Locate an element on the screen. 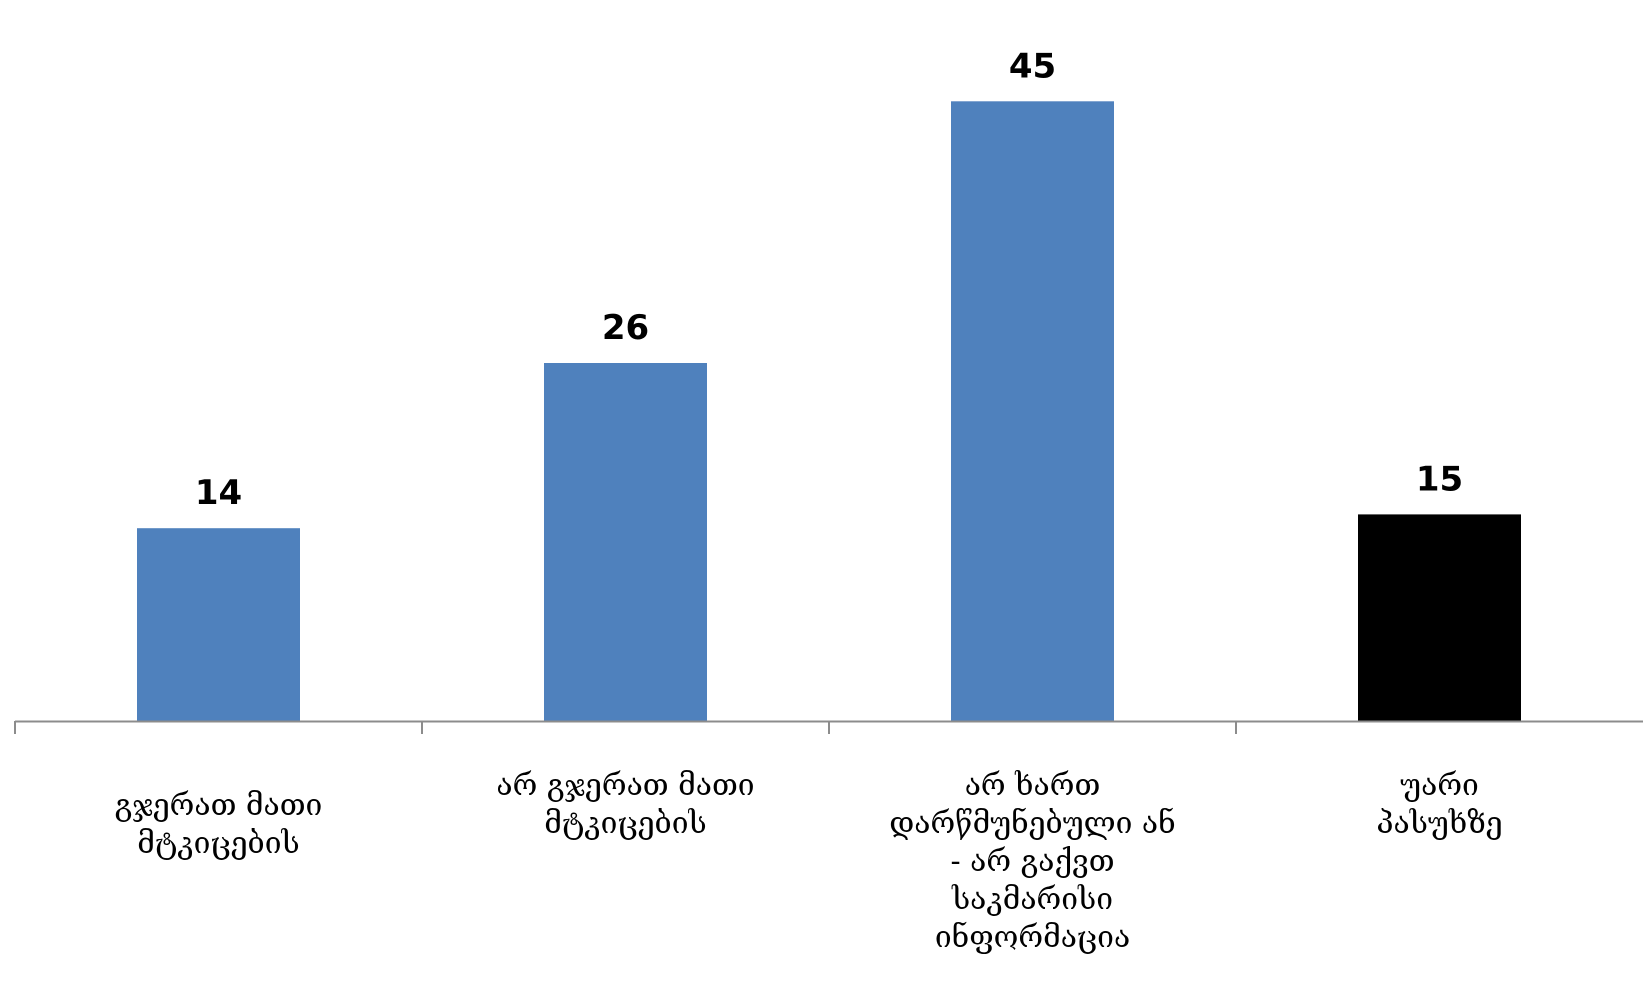 Image resolution: width=1643 pixels, height=985 pixels. category-label-line: საკმარისი is located at coordinates (1032, 899).